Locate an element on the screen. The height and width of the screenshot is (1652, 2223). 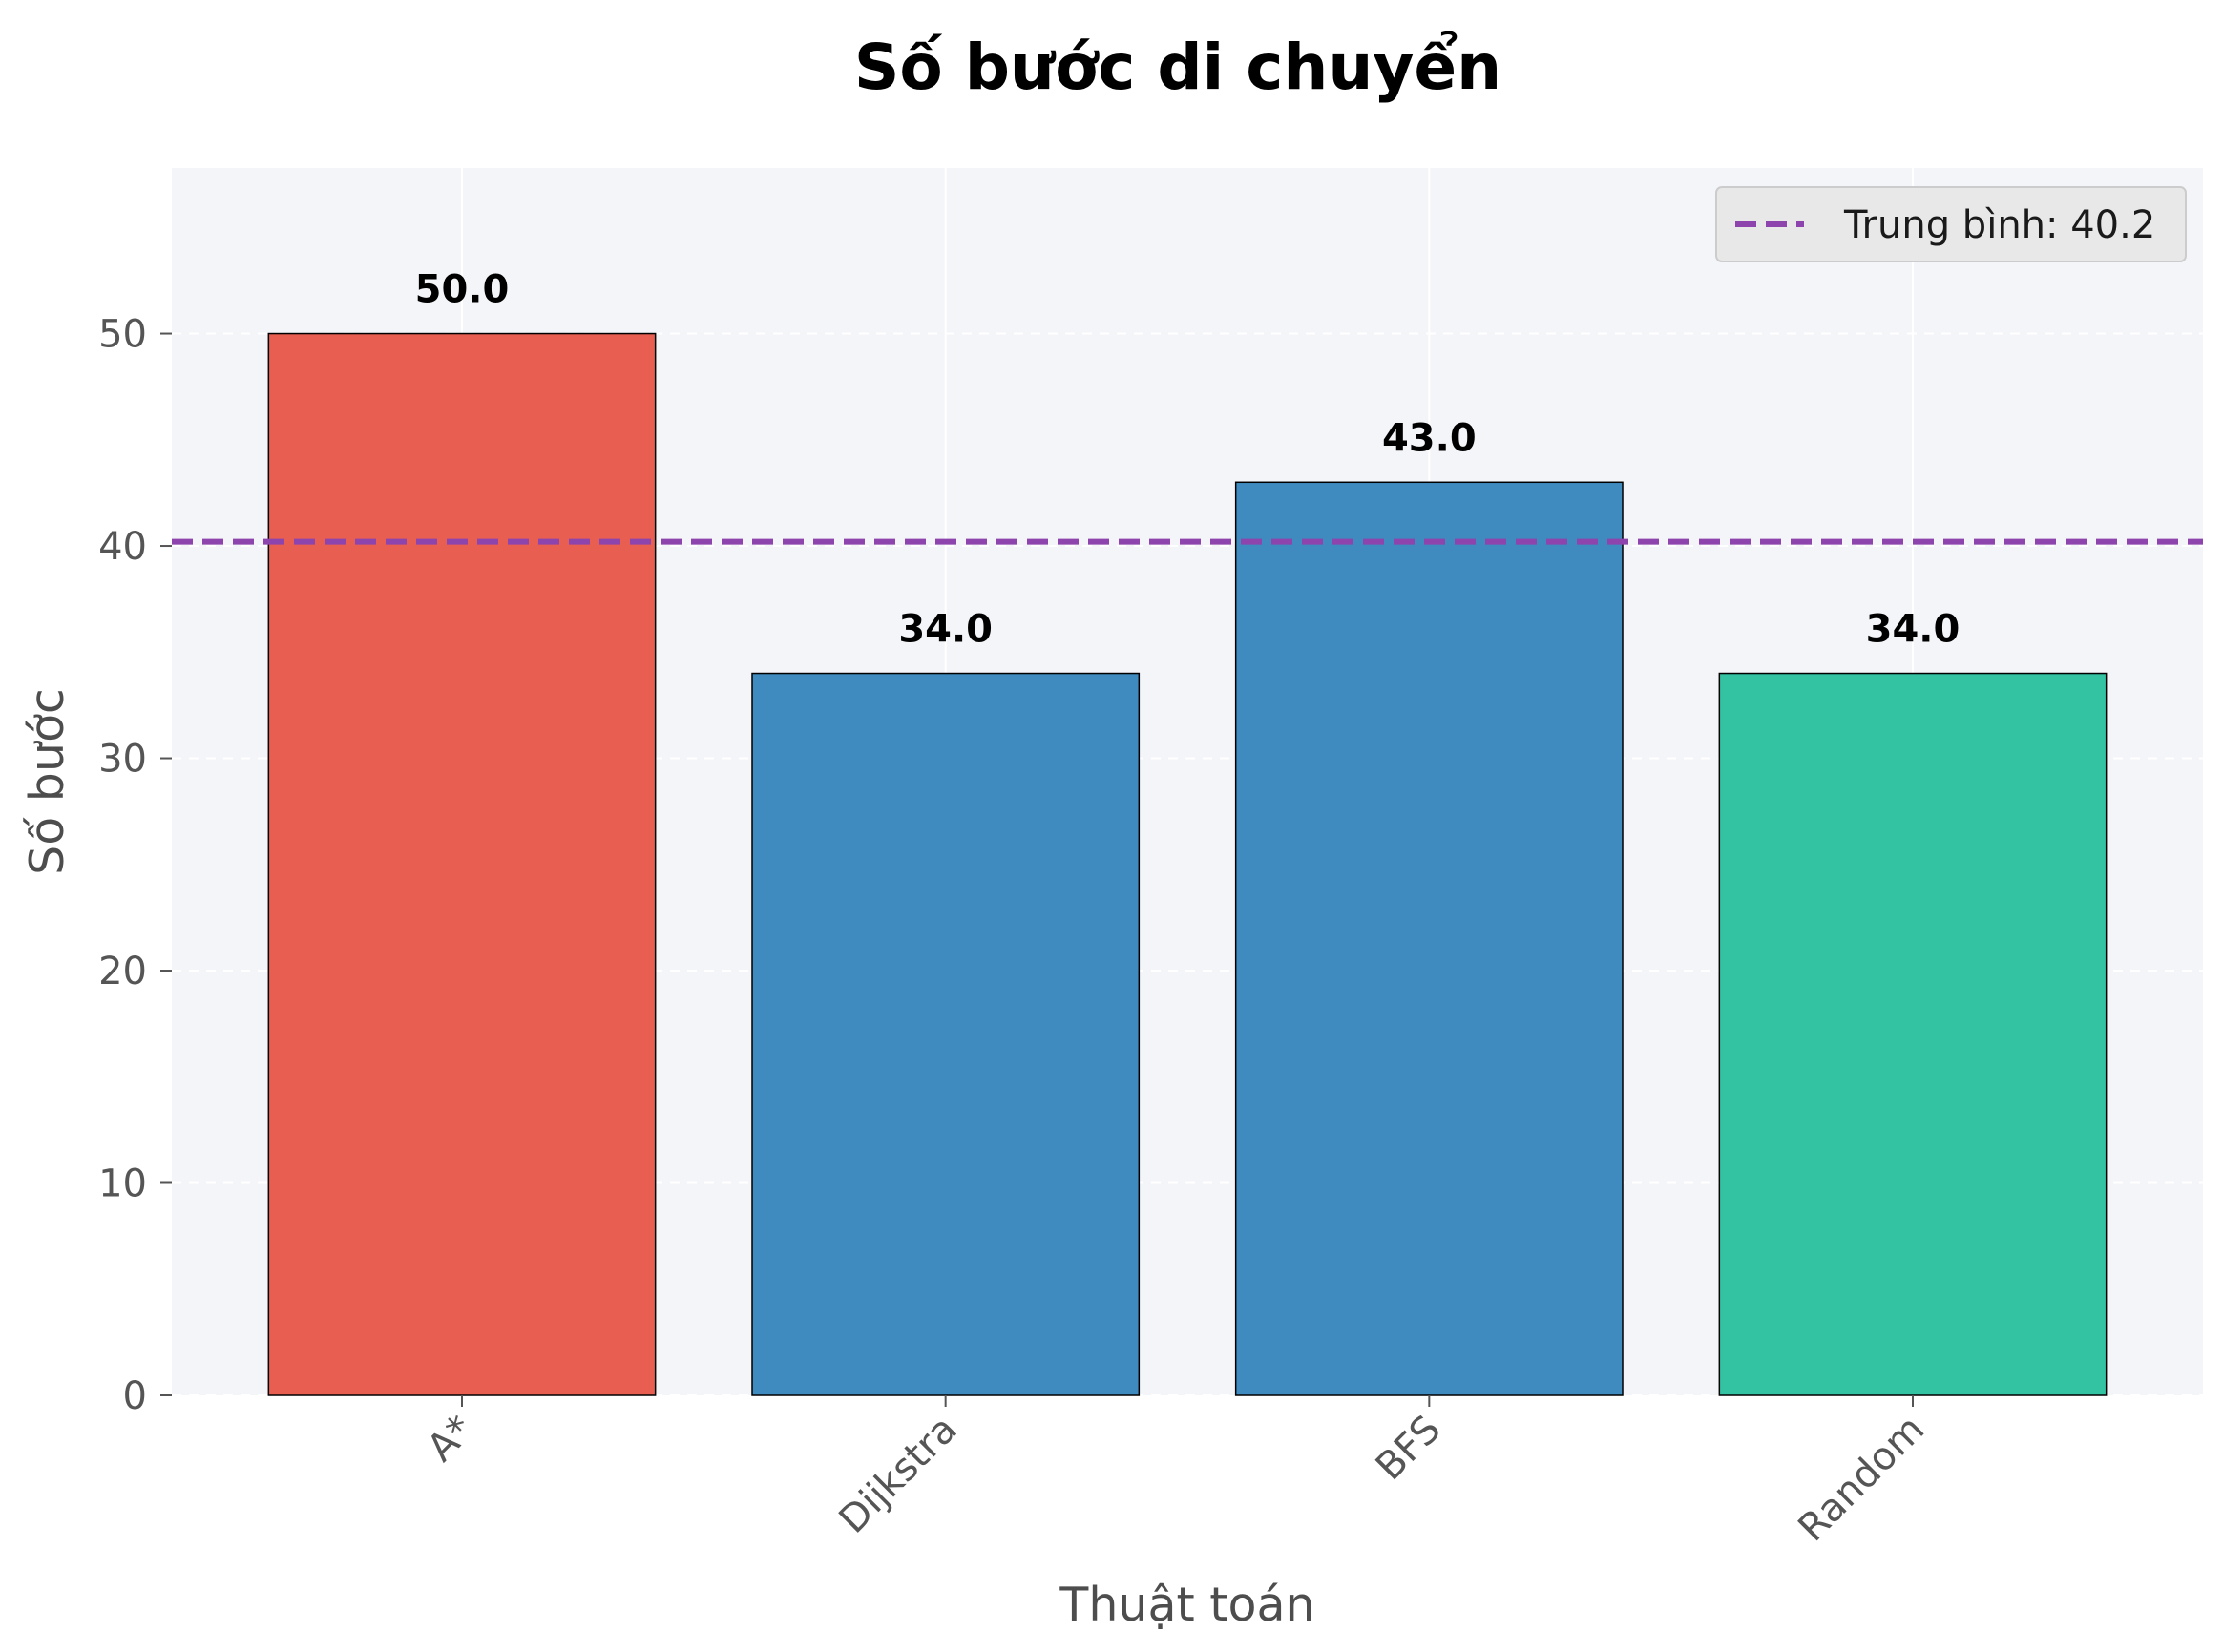
y-tick-label: 40 is located at coordinates (123, 547).